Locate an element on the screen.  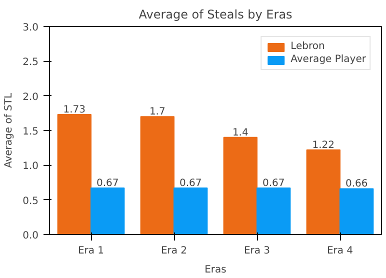
data-label: 1.22 is located at coordinates (323, 145).